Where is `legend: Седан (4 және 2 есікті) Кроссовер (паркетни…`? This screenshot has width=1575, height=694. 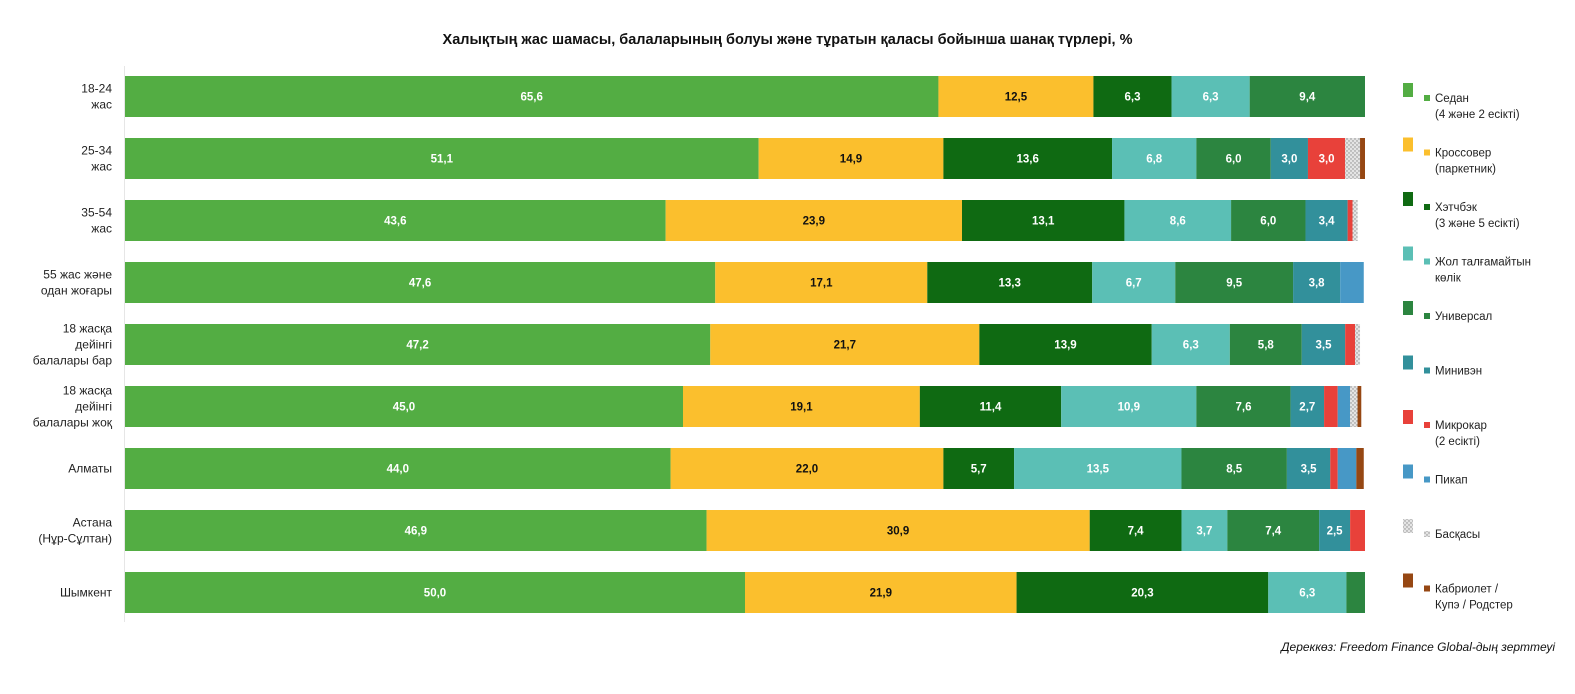 legend: Седан (4 және 2 есікті) Кроссовер (паркетни… is located at coordinates (1467, 347).